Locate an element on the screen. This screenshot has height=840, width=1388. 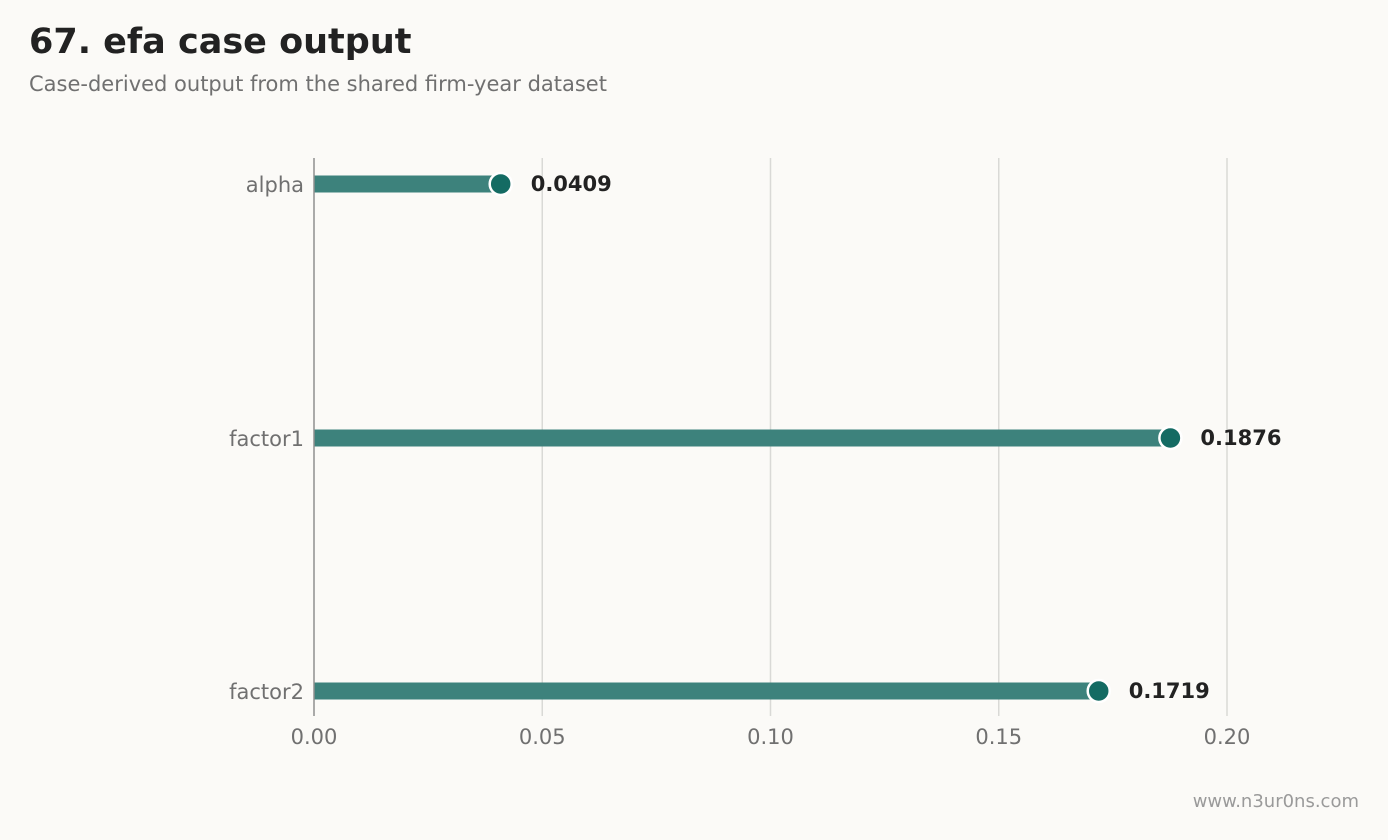
dot-alpha is located at coordinates (500, 184).